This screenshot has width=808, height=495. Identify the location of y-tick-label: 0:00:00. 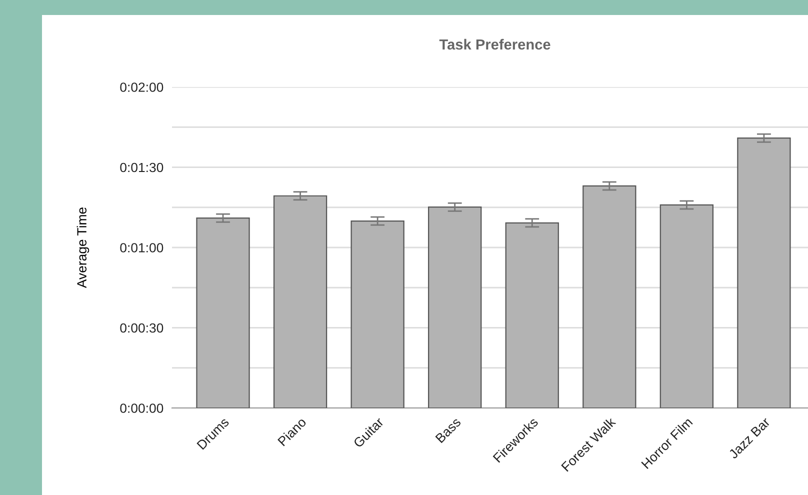
(142, 408).